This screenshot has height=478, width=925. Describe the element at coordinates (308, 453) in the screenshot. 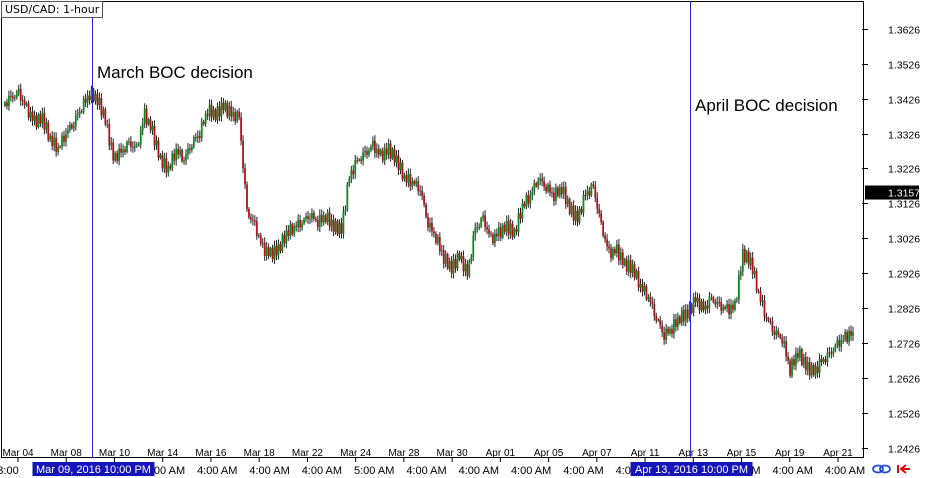

I see `x-date-label: Mar 22` at that location.